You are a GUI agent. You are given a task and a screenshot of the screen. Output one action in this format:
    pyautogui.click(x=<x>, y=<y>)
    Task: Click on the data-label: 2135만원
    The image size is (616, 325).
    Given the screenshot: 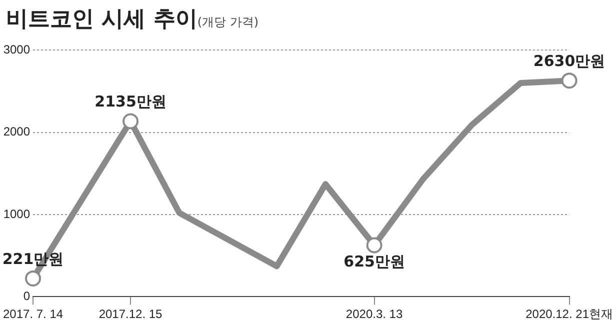 What is the action you would take?
    pyautogui.click(x=130, y=101)
    